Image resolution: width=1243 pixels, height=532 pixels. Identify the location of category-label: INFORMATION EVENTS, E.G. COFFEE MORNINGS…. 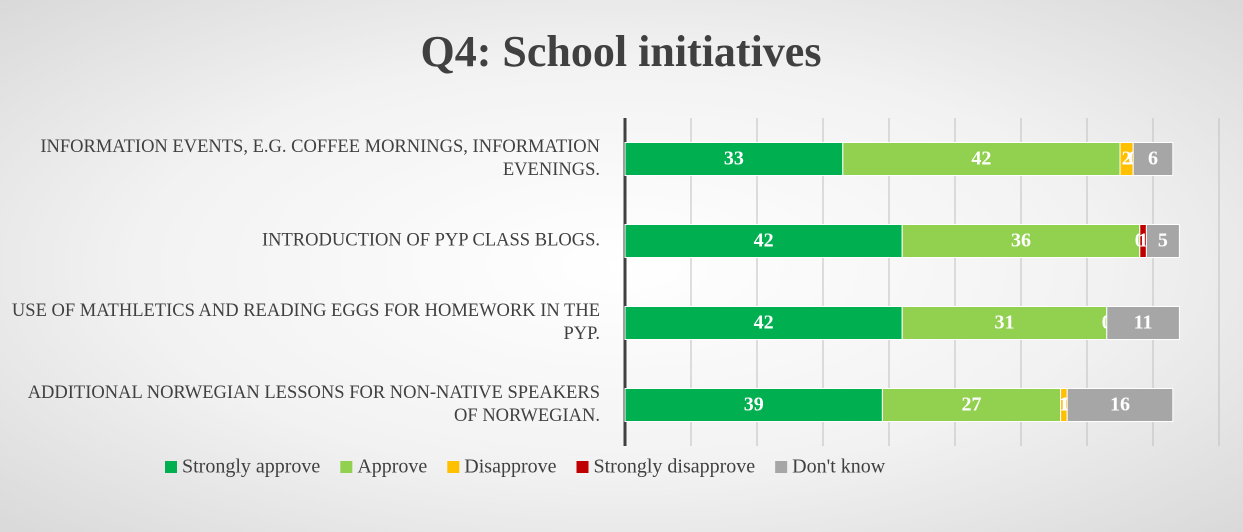
(320, 158).